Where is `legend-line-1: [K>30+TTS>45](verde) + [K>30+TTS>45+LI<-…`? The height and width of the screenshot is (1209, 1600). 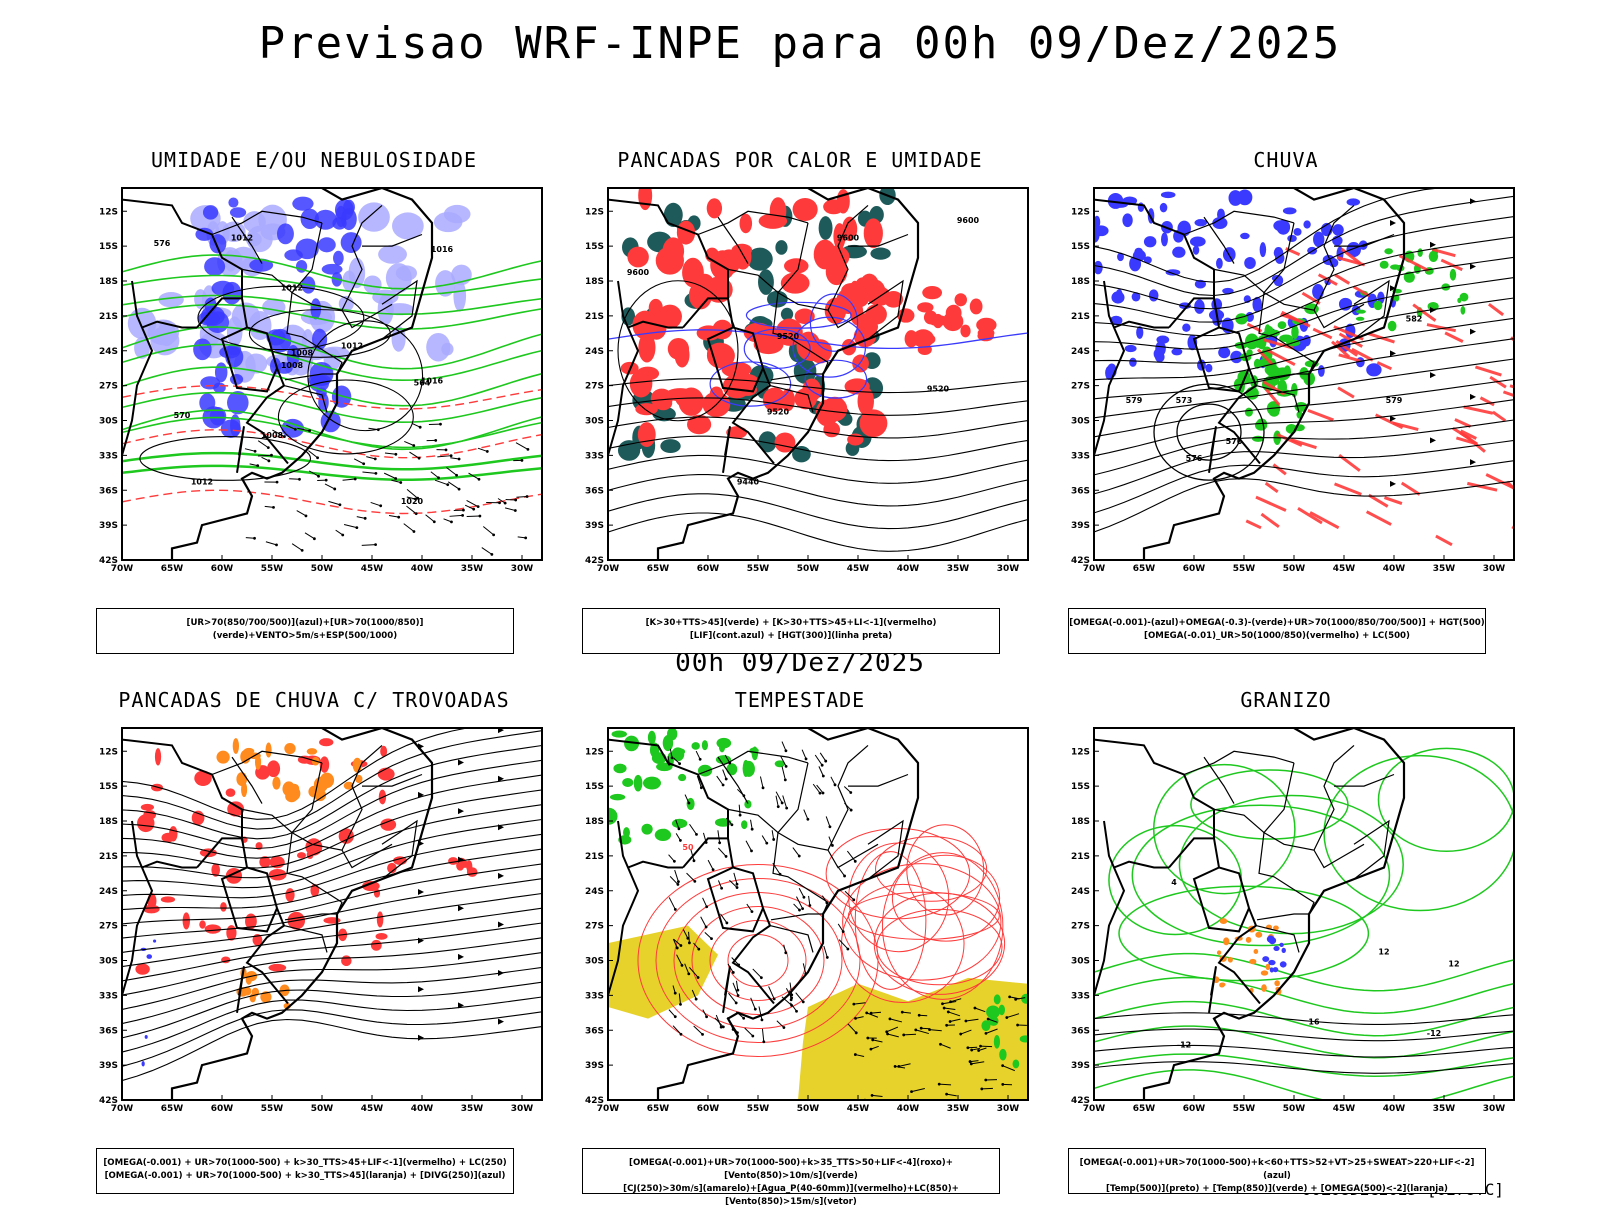 legend-line-1: [K>30+TTS>45](verde) + [K>30+TTS>45+LI<-… is located at coordinates (791, 623).